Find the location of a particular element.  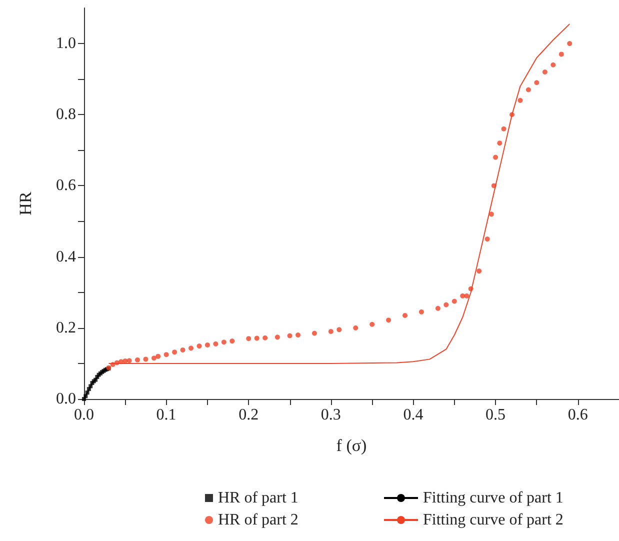

x-tick-label: 0.1 is located at coordinates (166, 415).